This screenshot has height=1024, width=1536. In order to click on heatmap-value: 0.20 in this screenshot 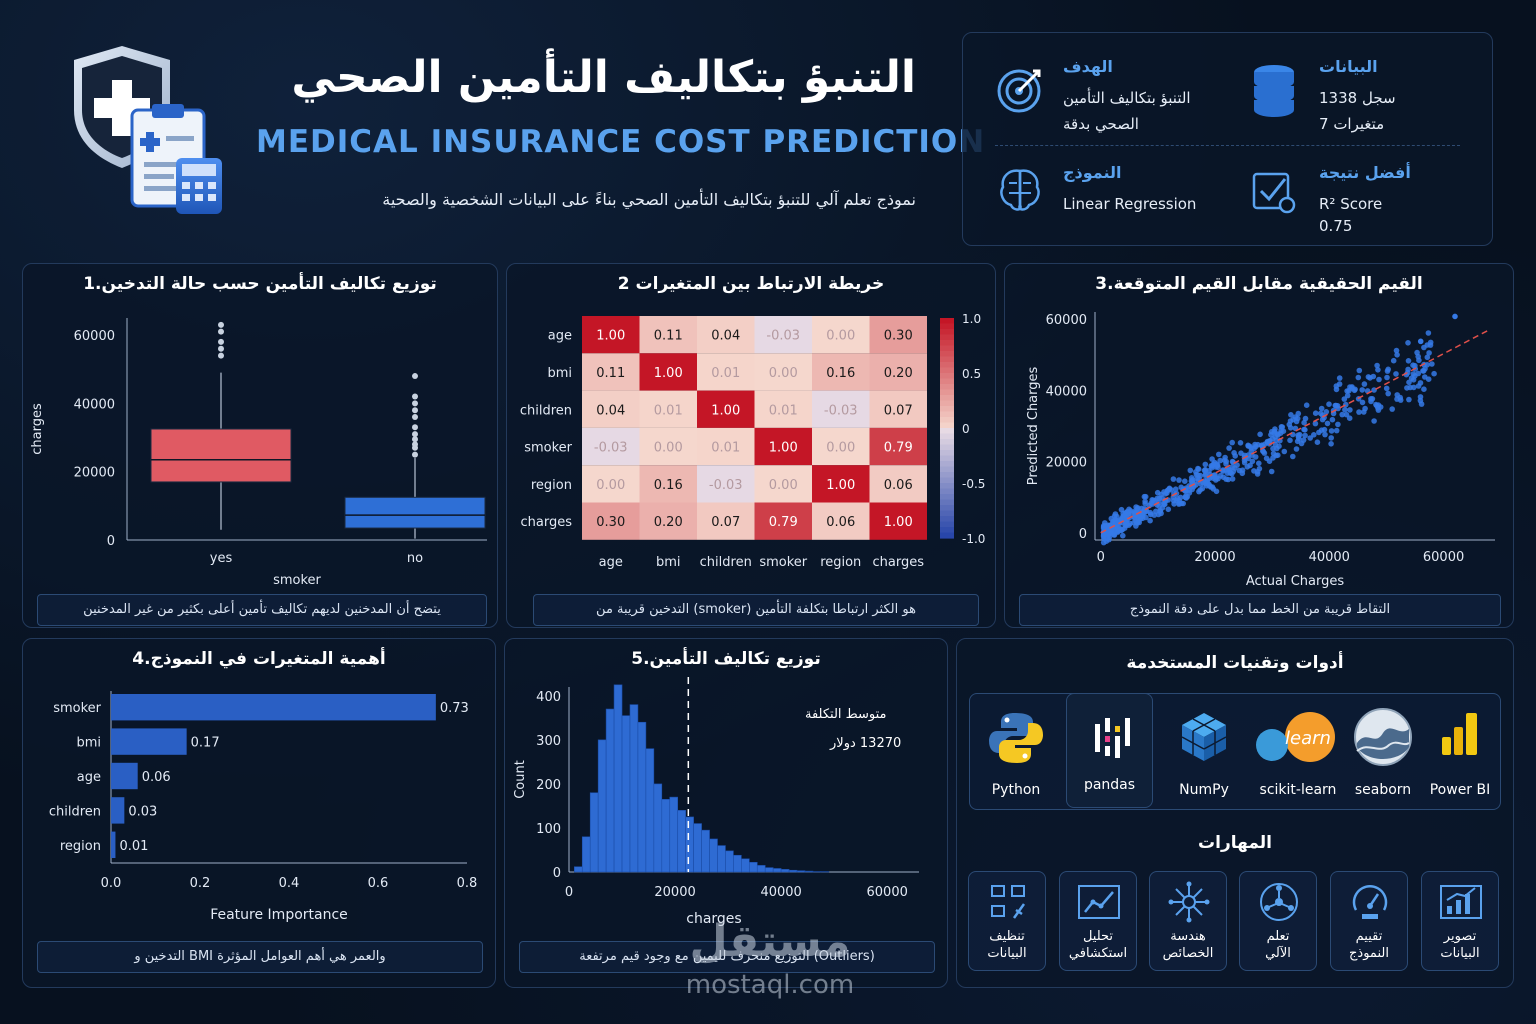, I will do `click(898, 373)`.